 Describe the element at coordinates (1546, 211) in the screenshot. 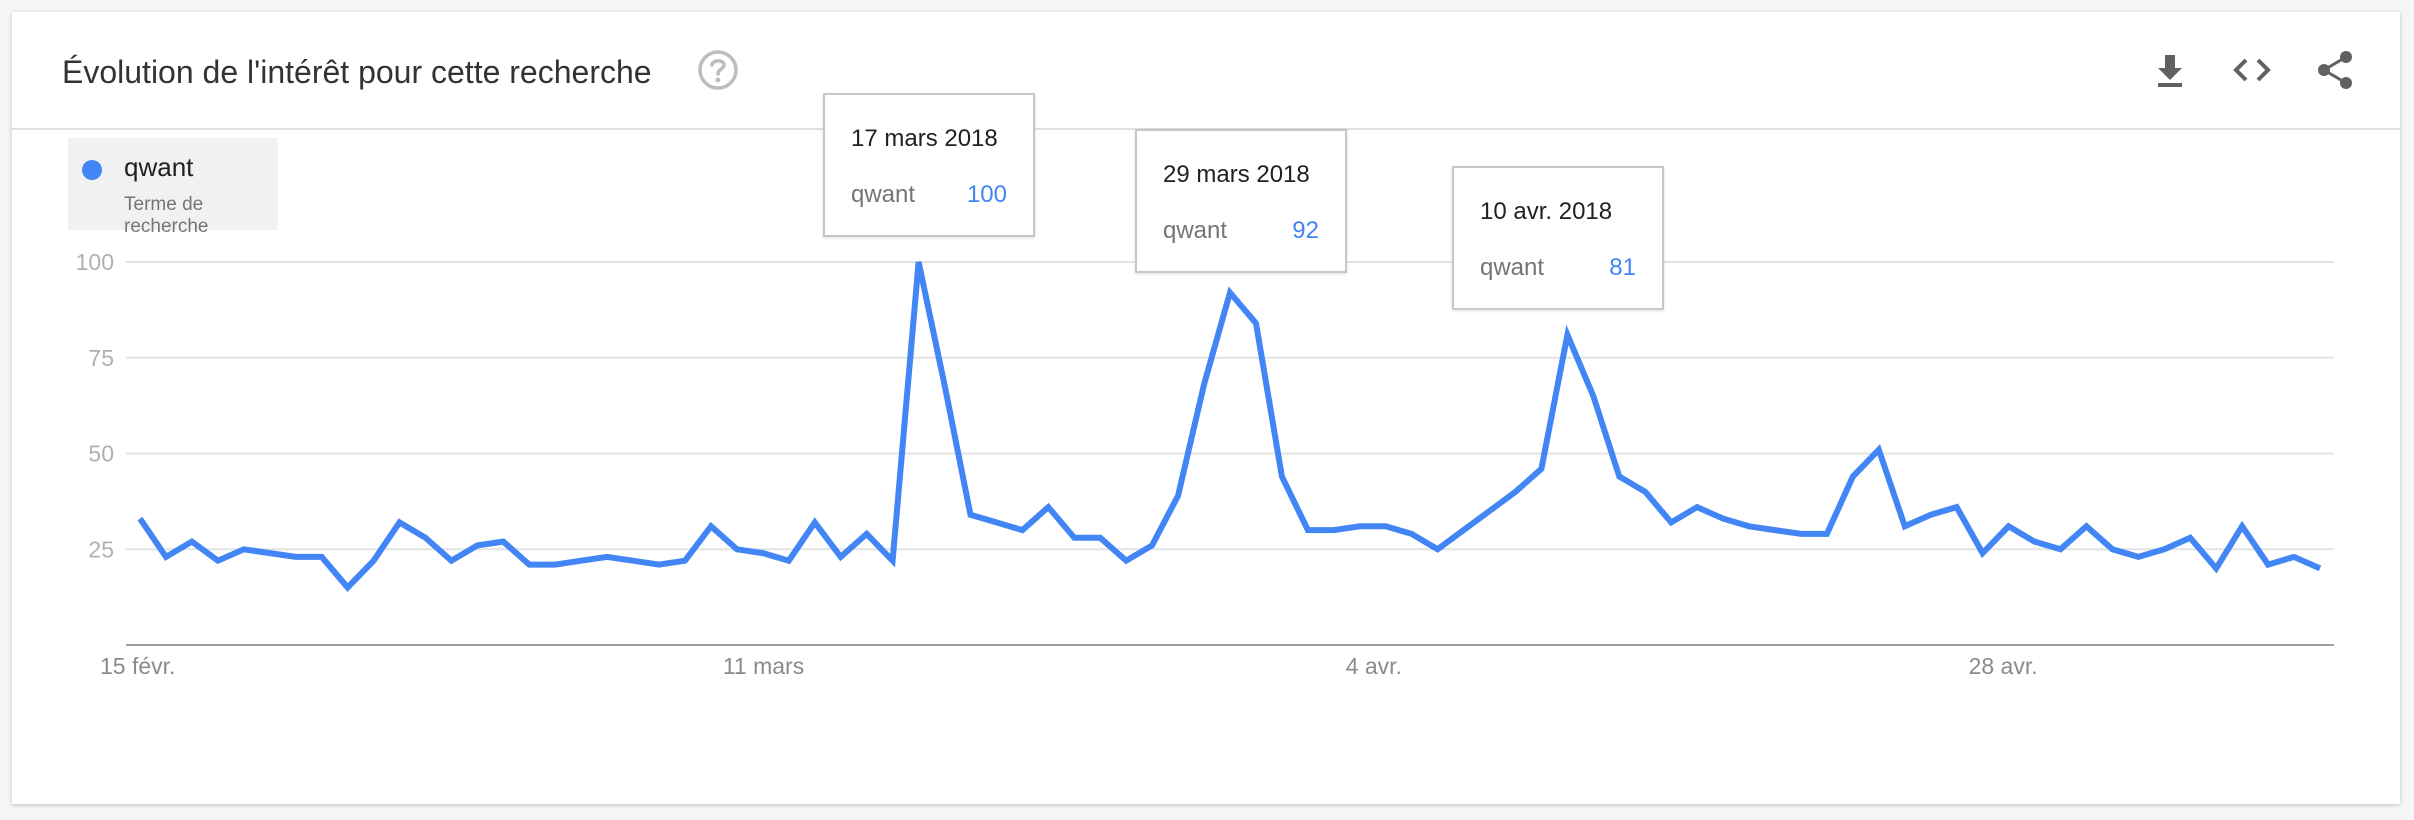

I see `tooltip-date: 10 avr. 2018` at that location.